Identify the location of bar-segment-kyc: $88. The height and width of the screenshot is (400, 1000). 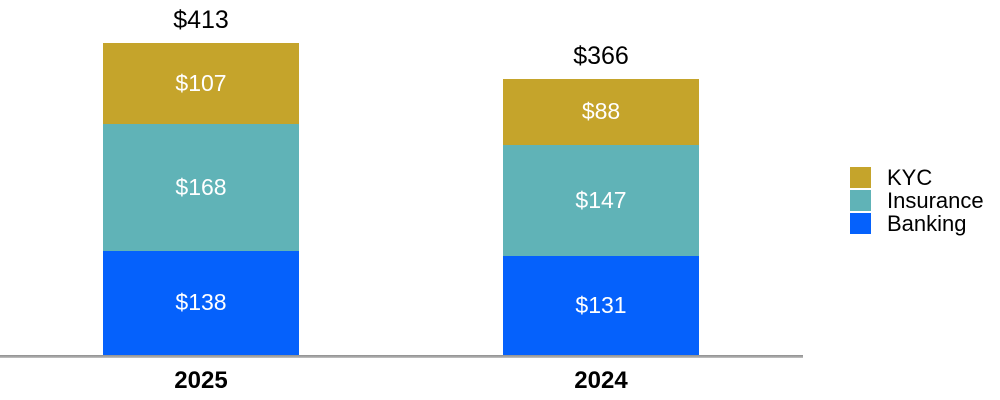
(601, 111).